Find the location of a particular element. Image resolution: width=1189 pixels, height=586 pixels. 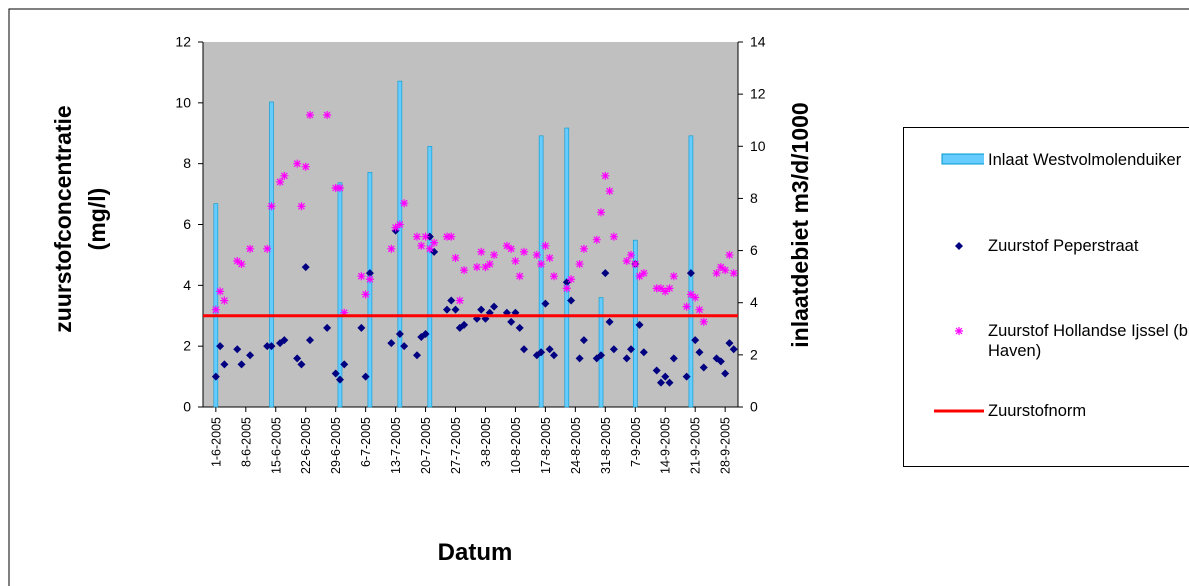

x-tick-label: 21-9-2005 is located at coordinates (696, 445).